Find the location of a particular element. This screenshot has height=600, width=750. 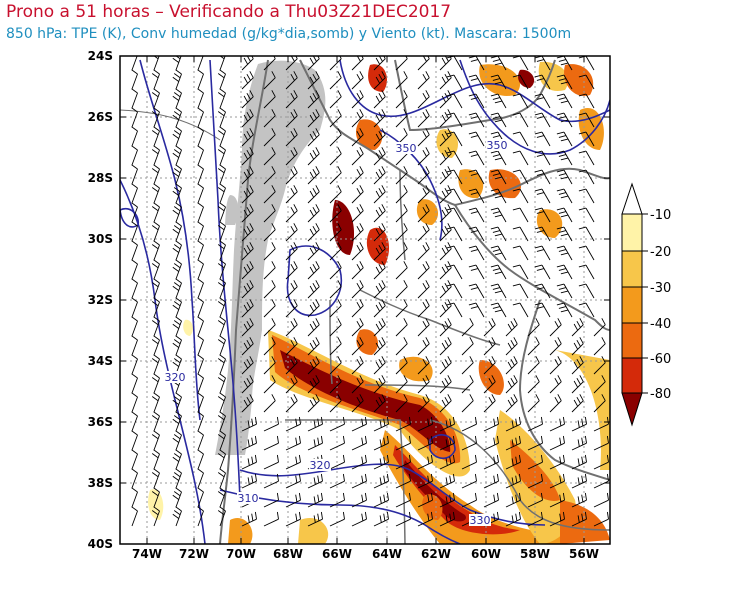

colorbar-label: -60 is located at coordinates (660, 359).